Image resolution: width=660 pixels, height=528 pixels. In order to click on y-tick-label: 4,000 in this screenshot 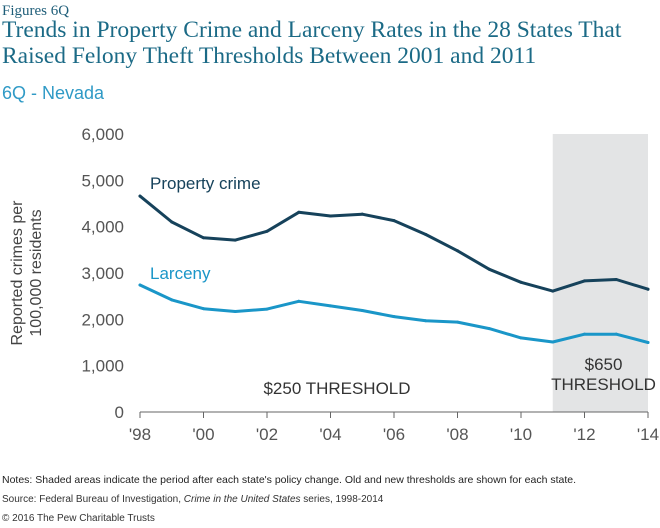, I will do `click(102, 227)`.